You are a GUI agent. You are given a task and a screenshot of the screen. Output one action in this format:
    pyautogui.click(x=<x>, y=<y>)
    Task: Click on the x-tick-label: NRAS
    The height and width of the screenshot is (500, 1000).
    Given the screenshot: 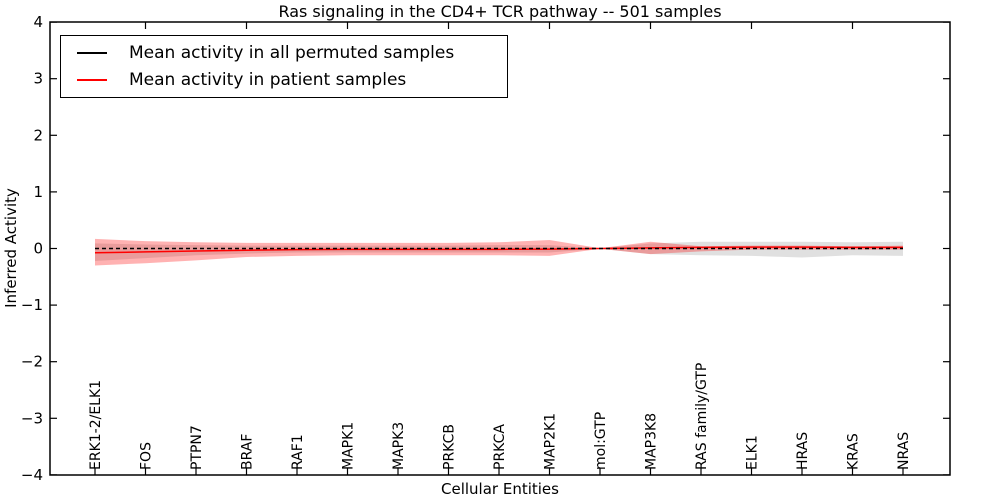 What is the action you would take?
    pyautogui.click(x=904, y=451)
    